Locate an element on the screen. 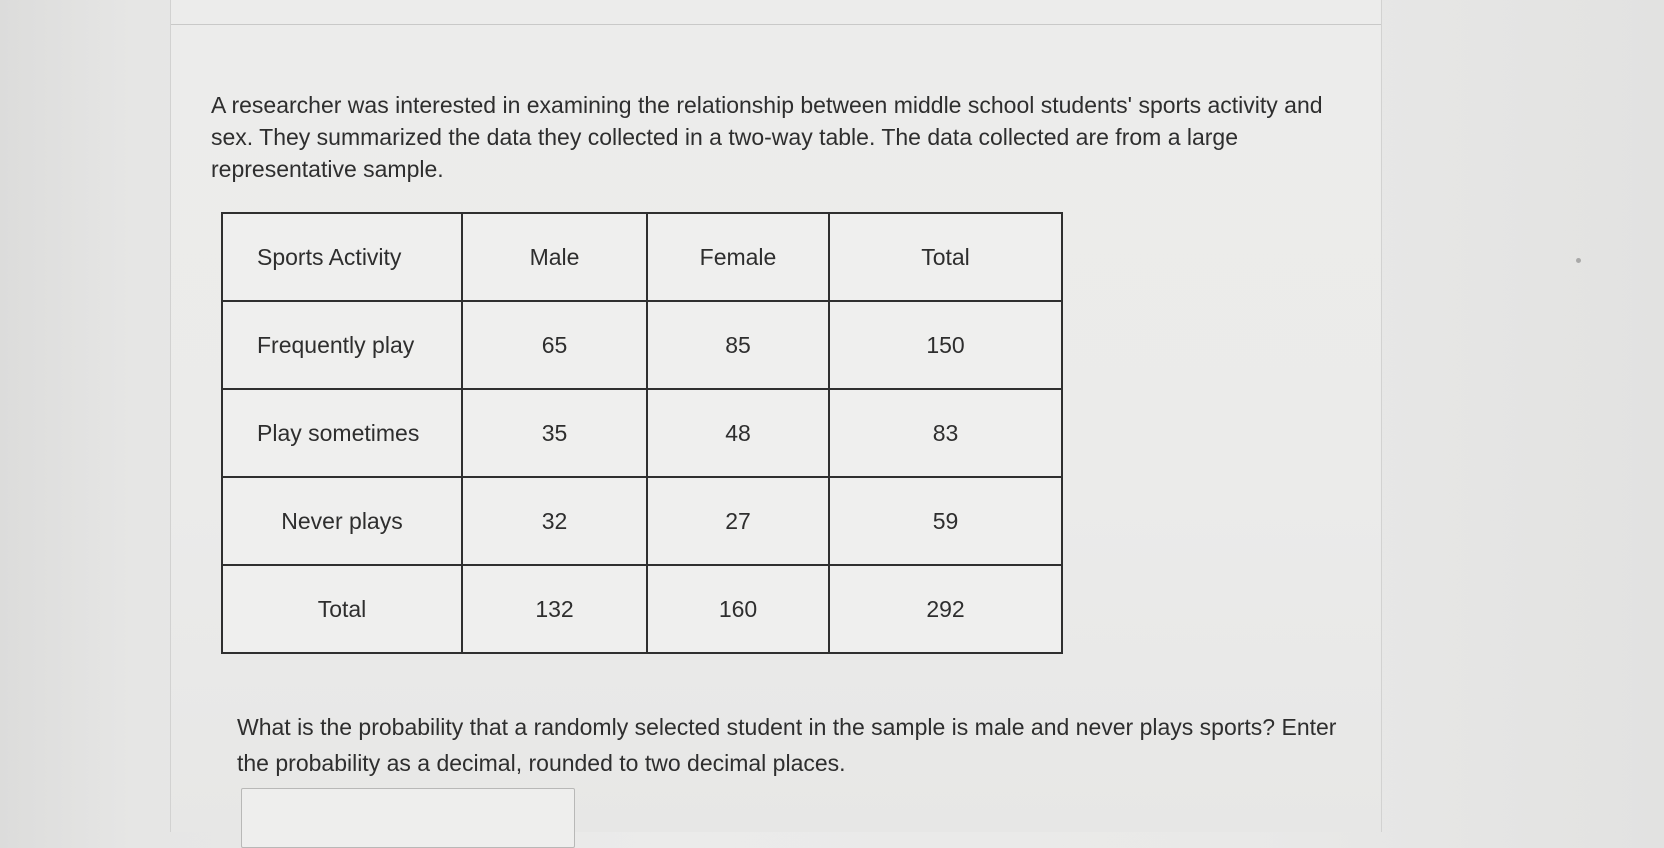  cell-total: 150 is located at coordinates (945, 345).